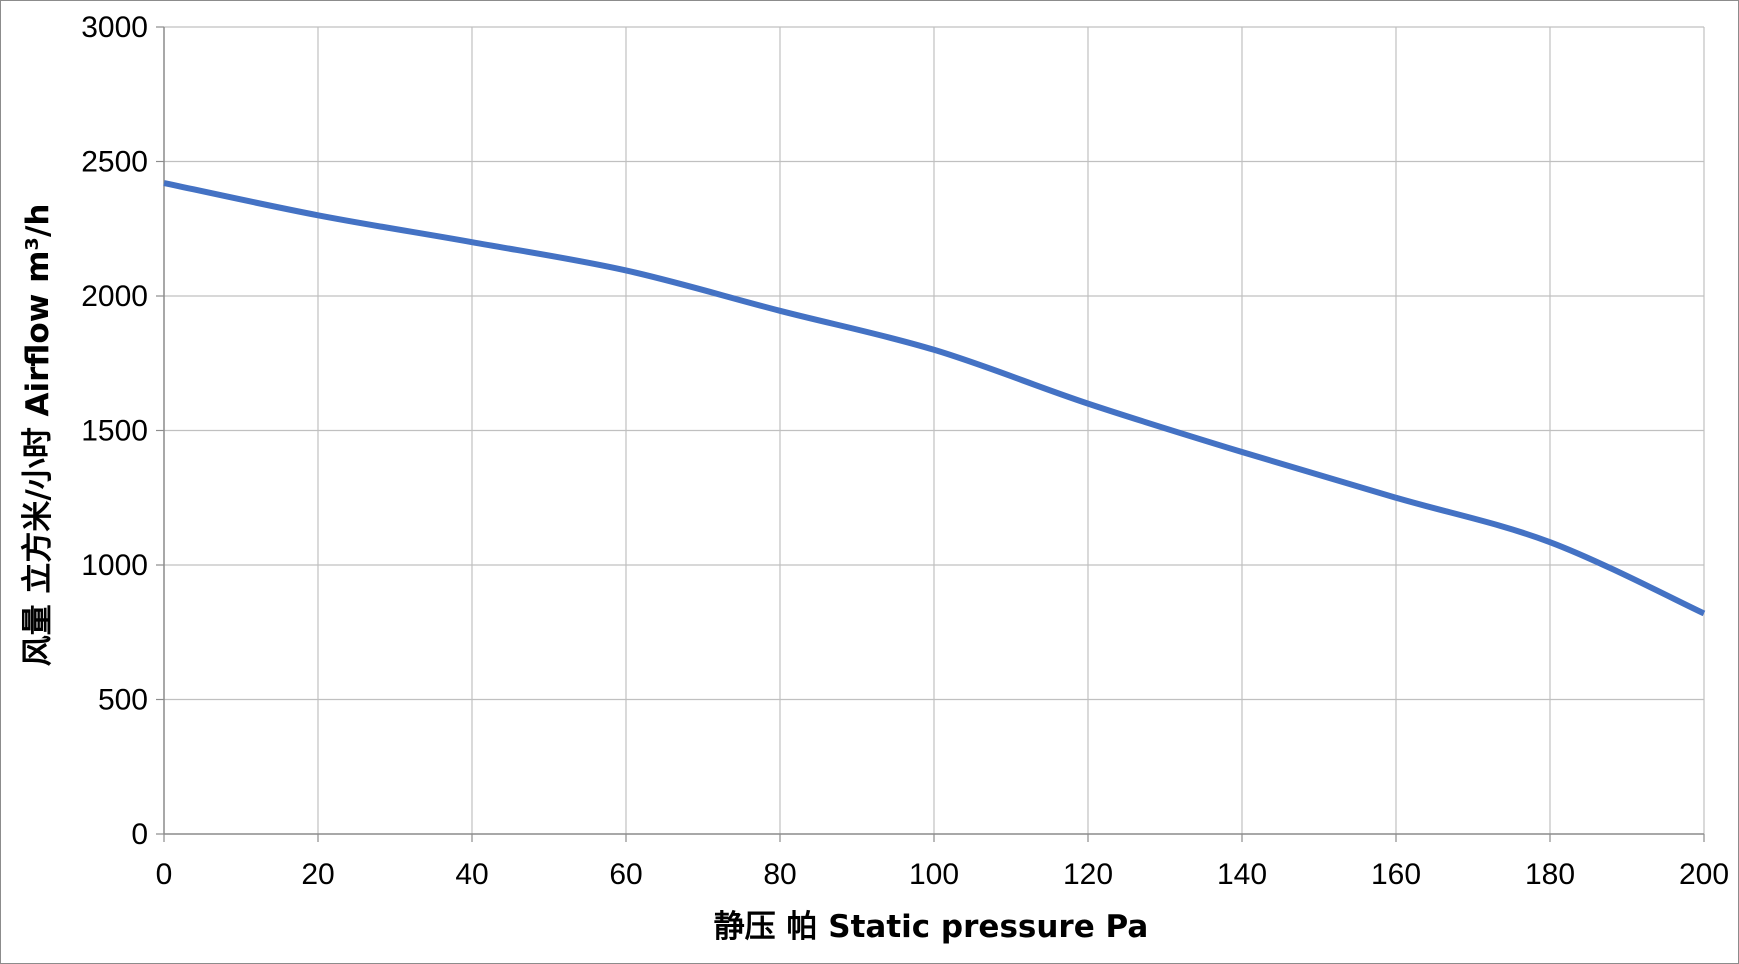 The width and height of the screenshot is (1739, 964). I want to click on x-tick-label: 80, so click(779, 874).